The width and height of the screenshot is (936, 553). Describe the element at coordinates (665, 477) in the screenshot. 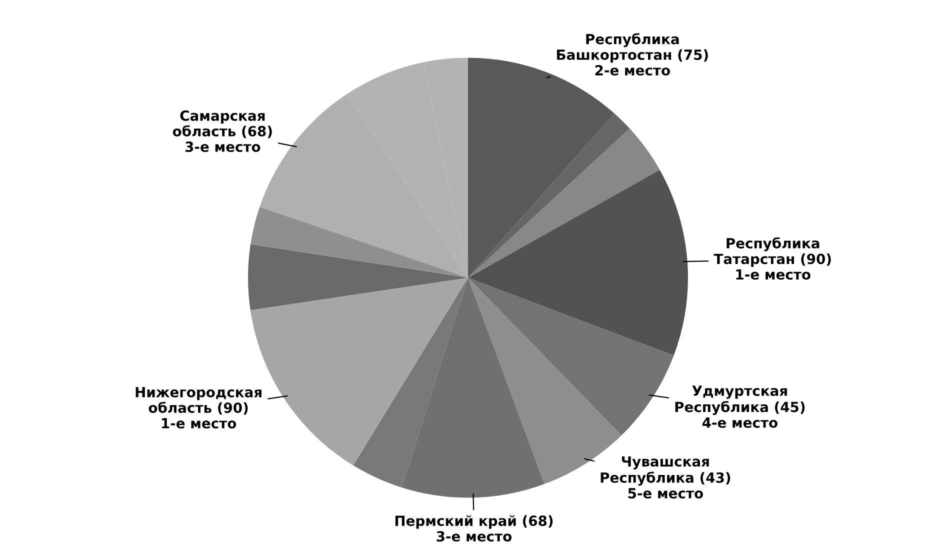

I see `slice-label: Чувашская Республика (43) 5-е место` at that location.